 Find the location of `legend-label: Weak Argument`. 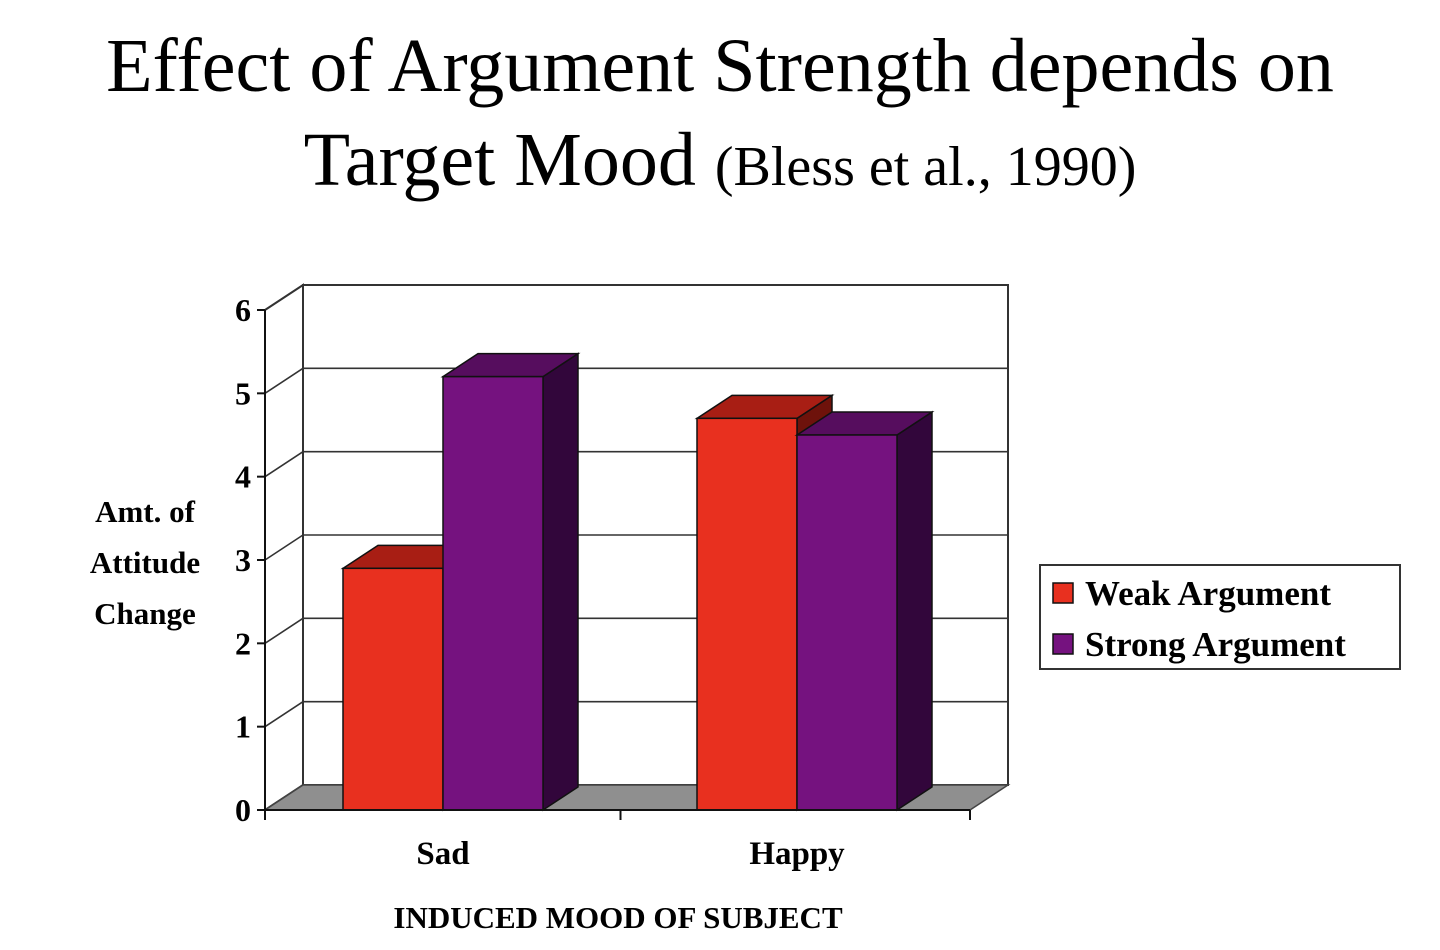

legend-label: Weak Argument is located at coordinates (1208, 593).